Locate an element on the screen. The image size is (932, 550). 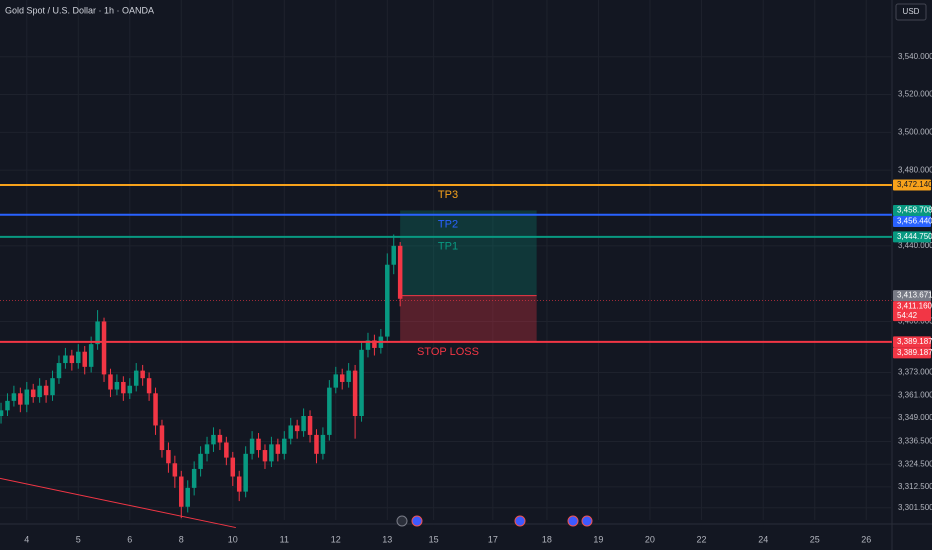
x-tick-label: 17 is located at coordinates (493, 539).